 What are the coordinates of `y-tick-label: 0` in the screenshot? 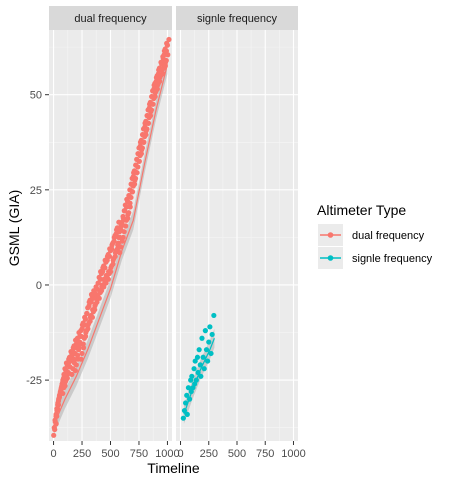 It's located at (39, 286).